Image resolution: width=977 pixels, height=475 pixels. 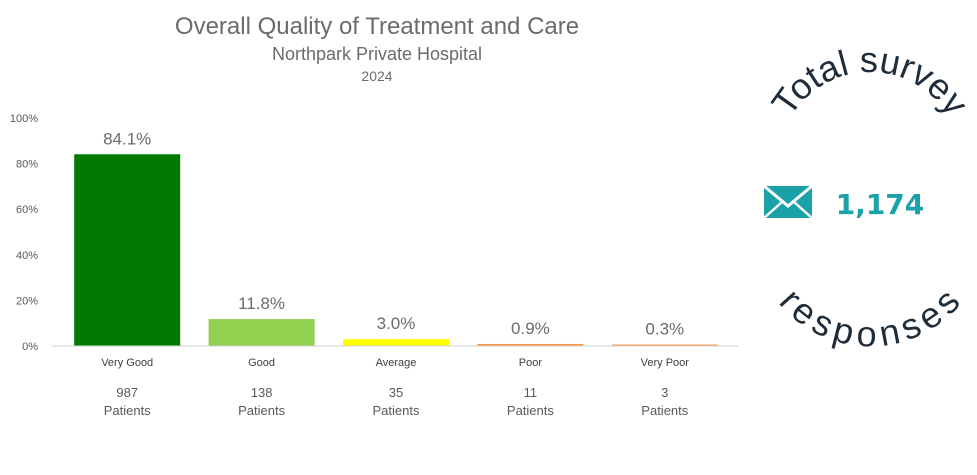 I want to click on x-tick-label: Very Good, so click(x=127, y=363).